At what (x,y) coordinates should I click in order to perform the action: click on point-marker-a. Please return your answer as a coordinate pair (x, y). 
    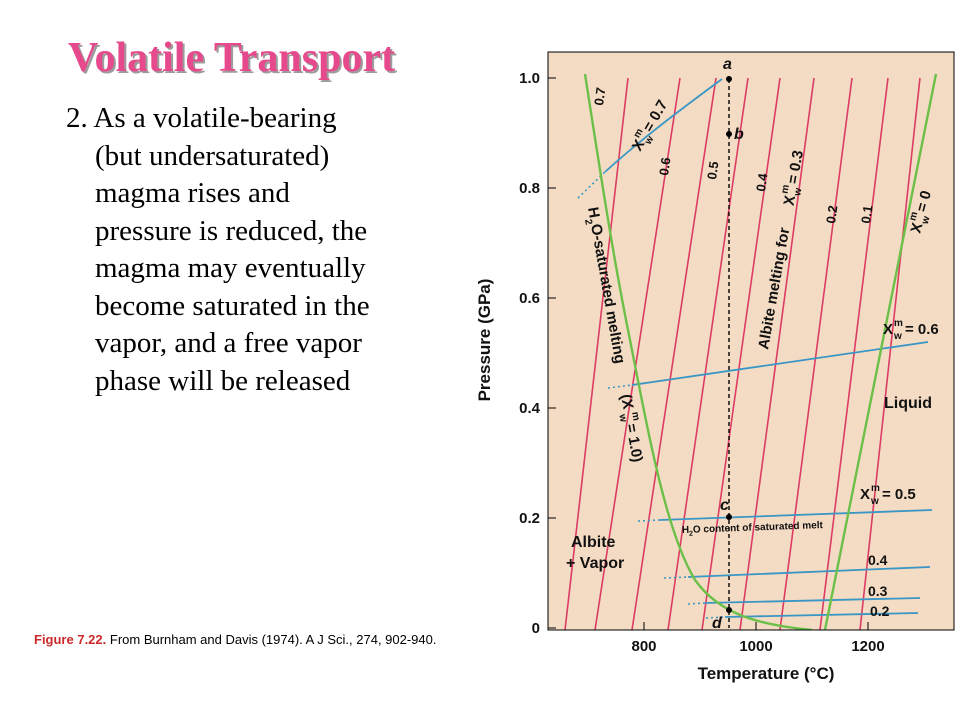
    Looking at the image, I should click on (729, 79).